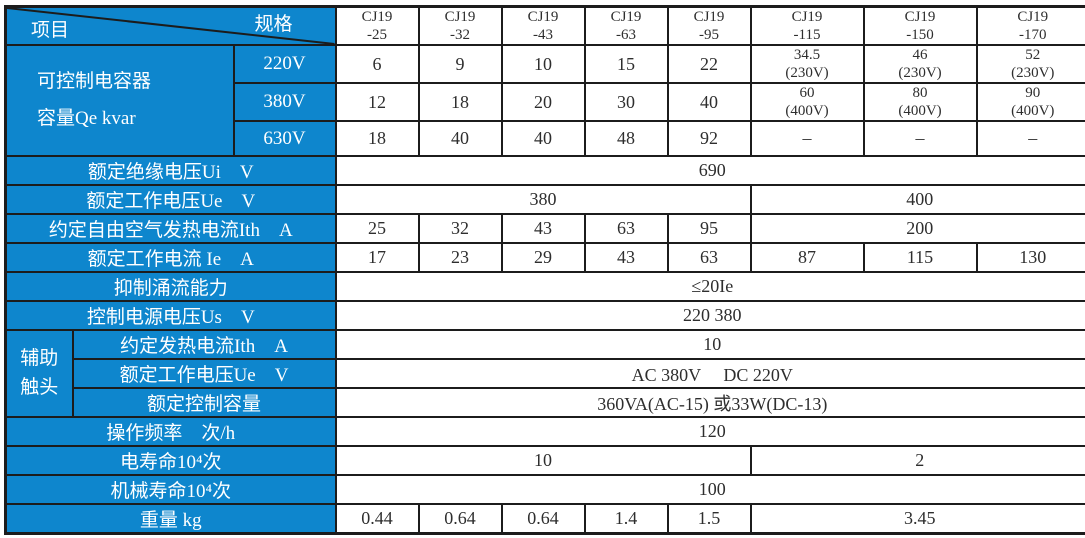  Describe the element at coordinates (710, 170) in the screenshot. I see `merged-value-cell: 690` at that location.